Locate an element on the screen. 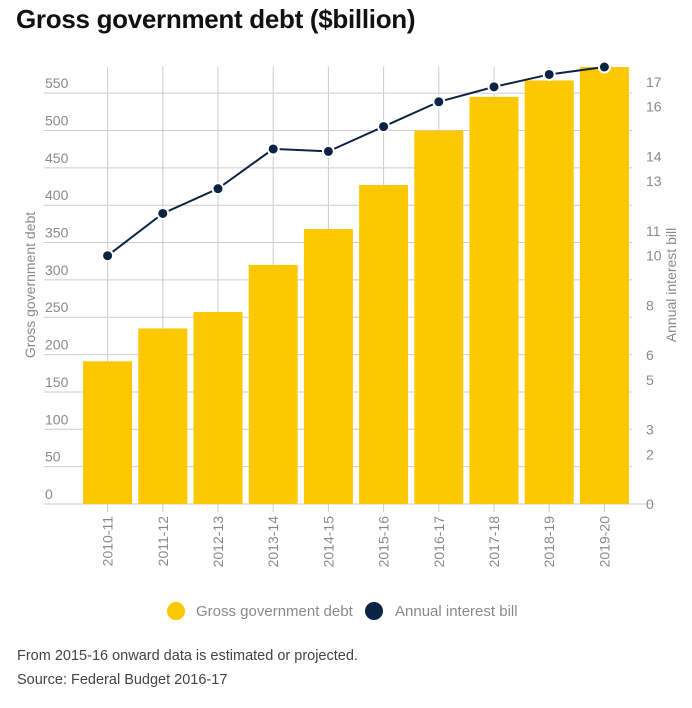 This screenshot has height=708, width=692. legend-interest-label: Annual interest bill is located at coordinates (456, 611).